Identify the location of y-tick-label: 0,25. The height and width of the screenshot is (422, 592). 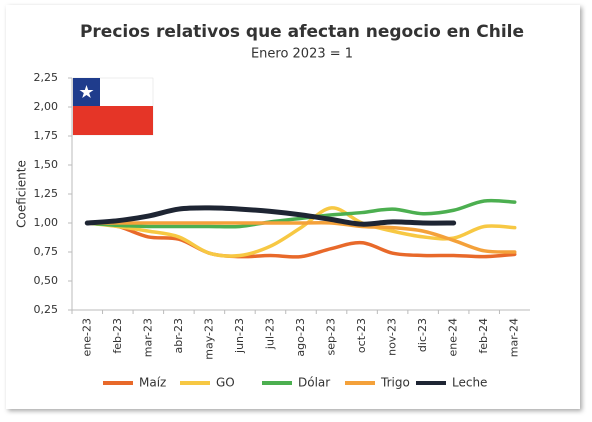
(46, 309).